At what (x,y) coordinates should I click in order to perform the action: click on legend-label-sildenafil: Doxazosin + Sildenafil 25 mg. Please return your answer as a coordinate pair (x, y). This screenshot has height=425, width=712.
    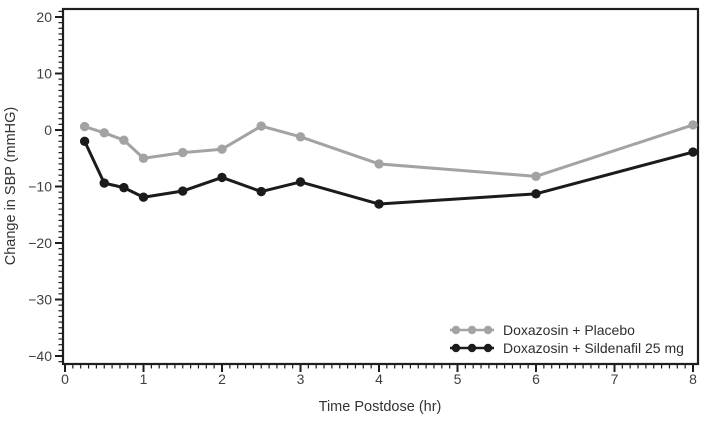
    Looking at the image, I should click on (593, 347).